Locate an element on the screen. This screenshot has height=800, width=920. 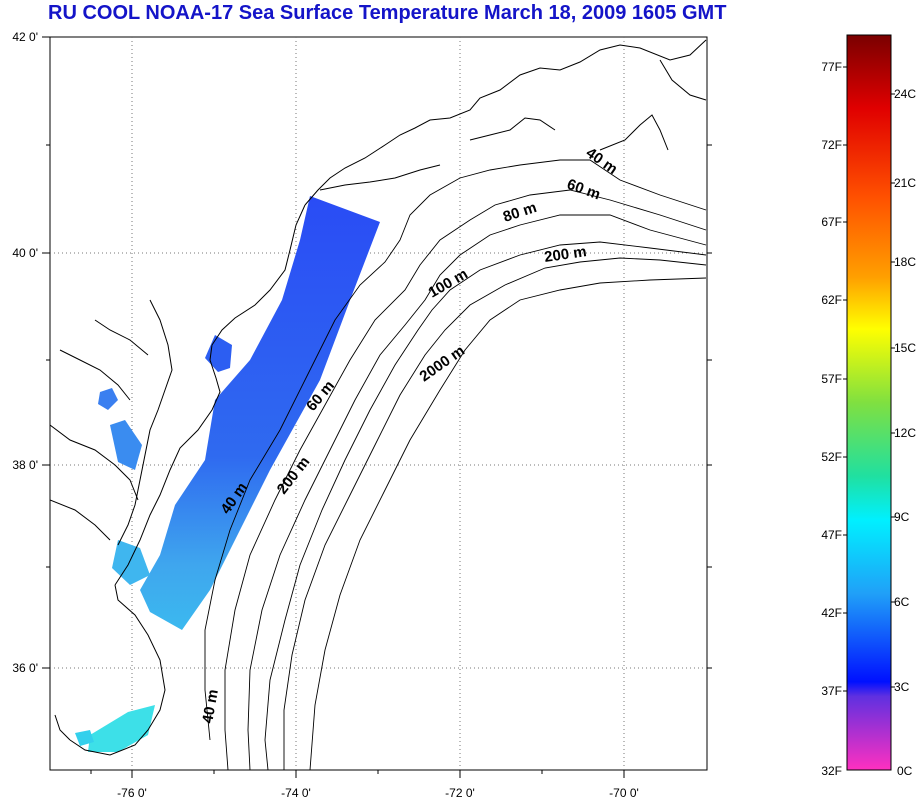
colorbar-f-label: 47F is located at coordinates (831, 535).